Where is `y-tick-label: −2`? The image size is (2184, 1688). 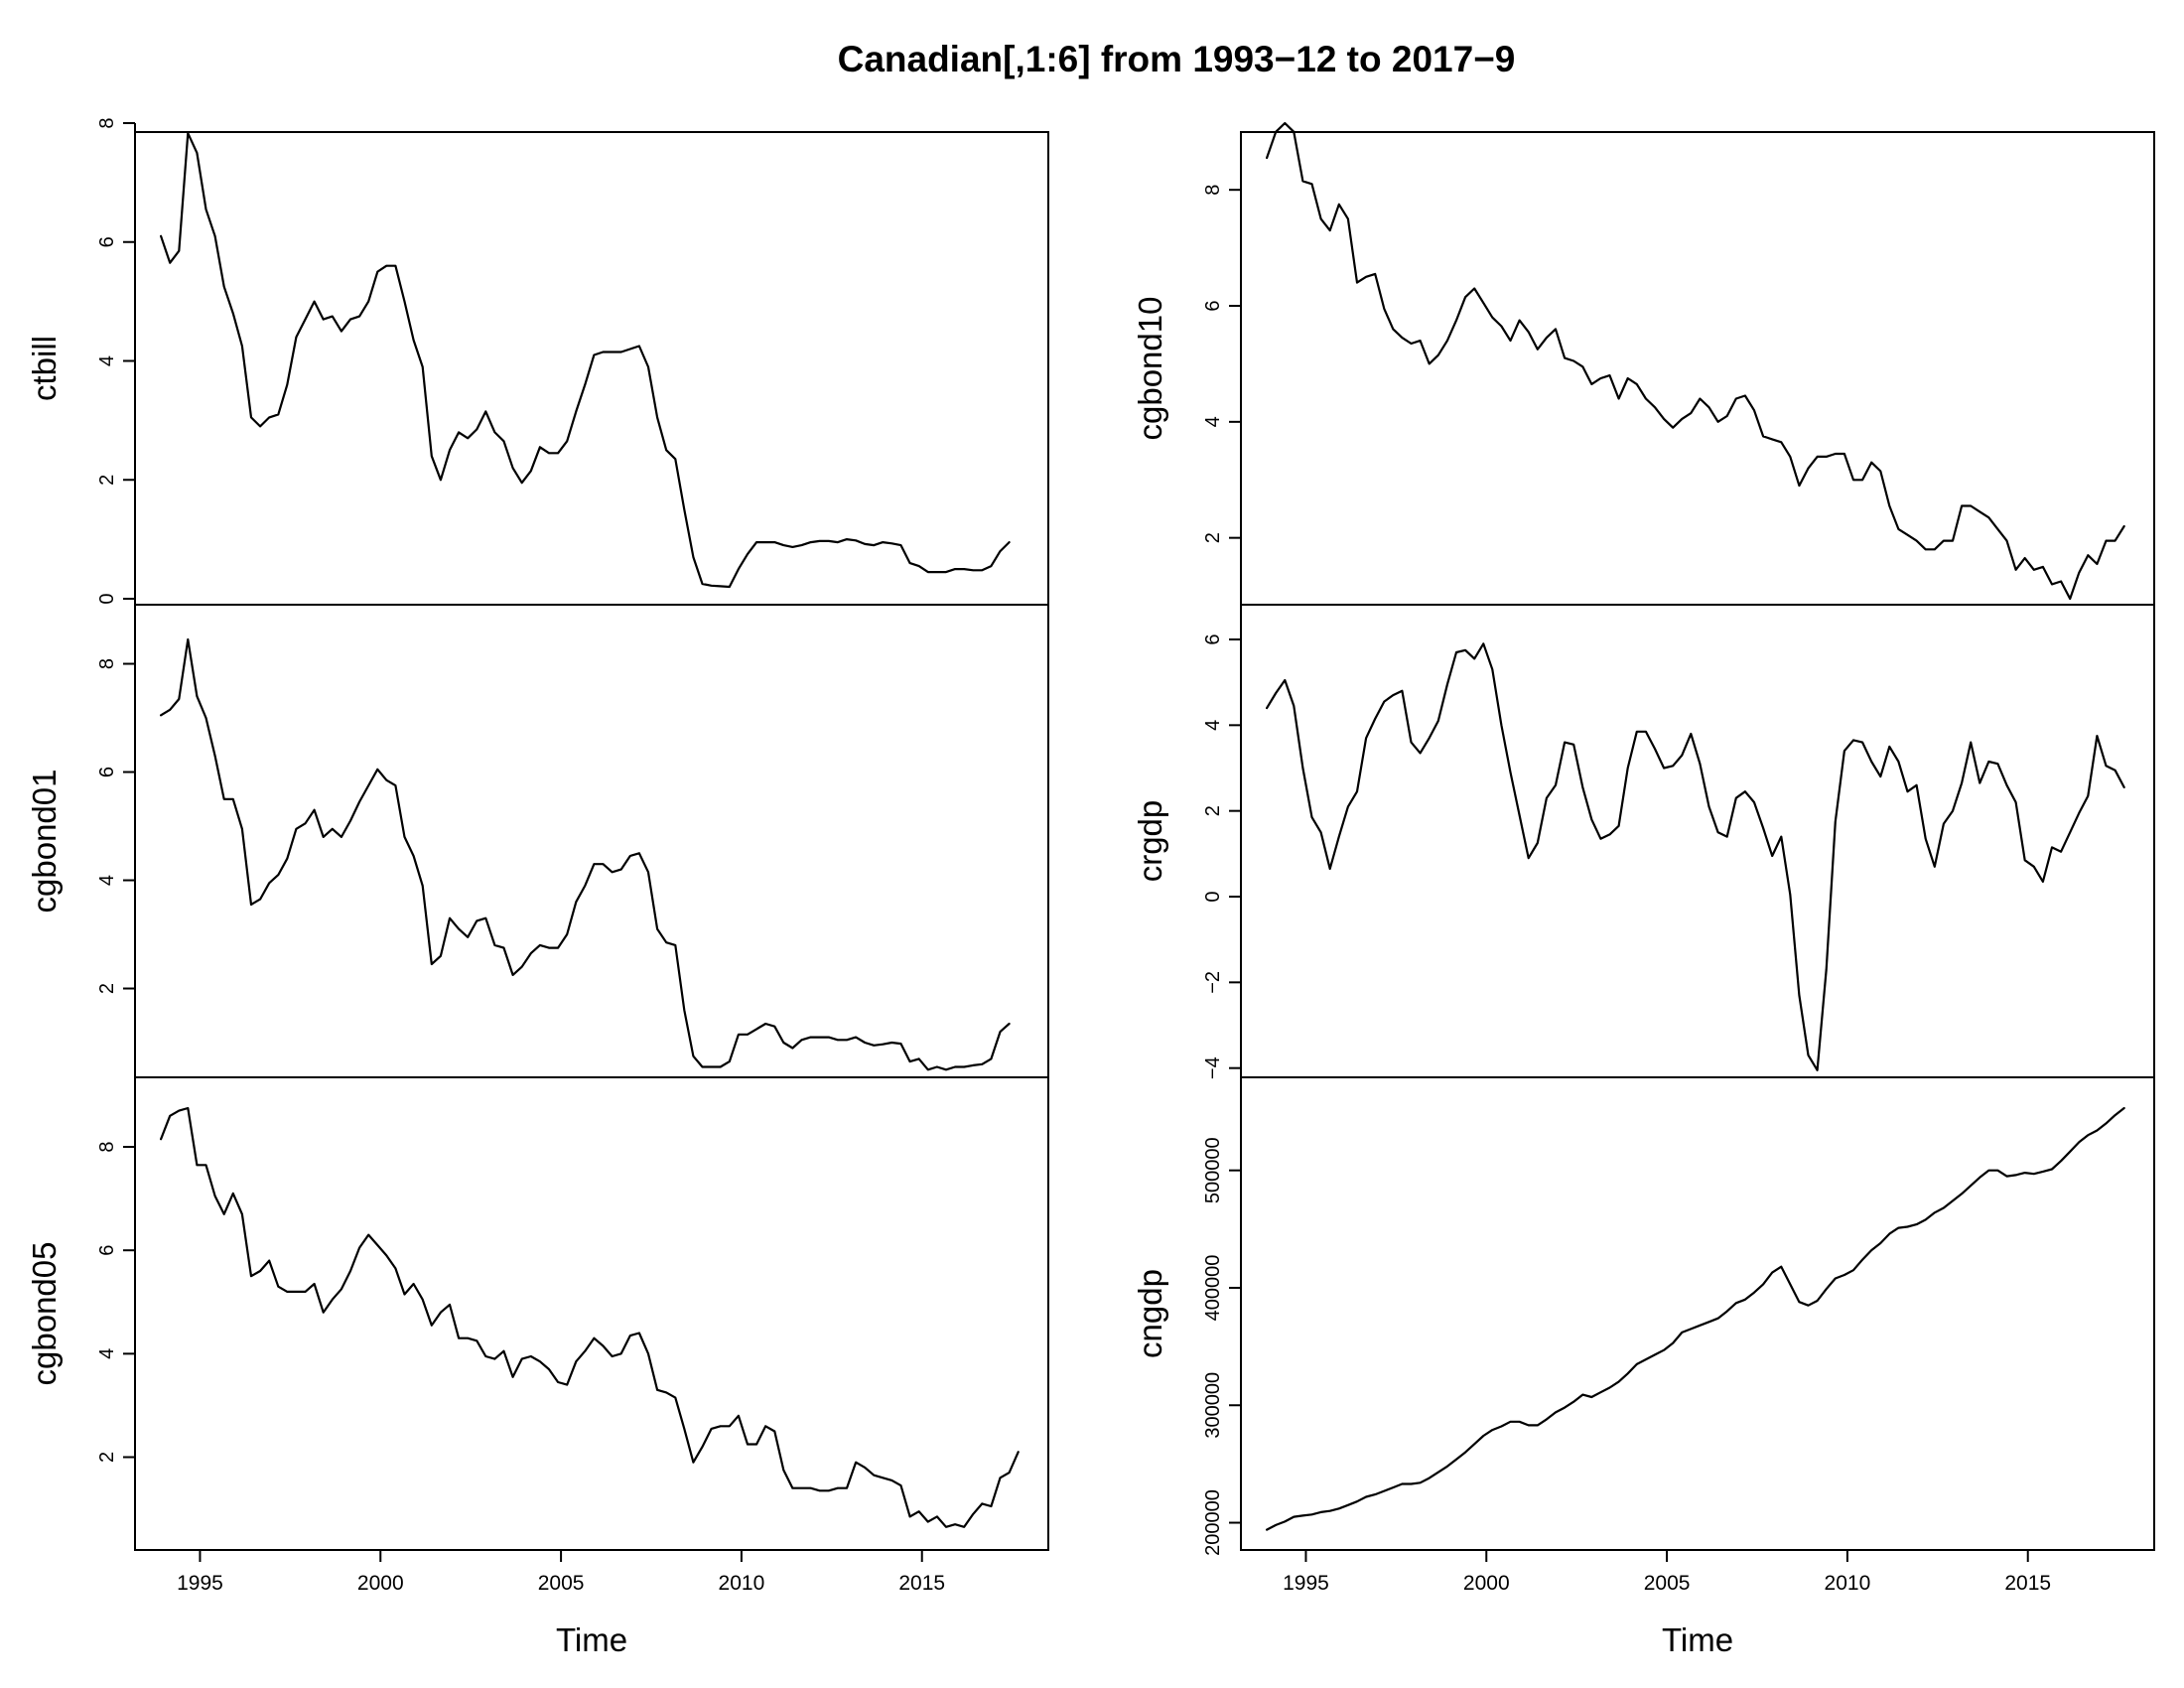 y-tick-label: −2 is located at coordinates (1213, 982).